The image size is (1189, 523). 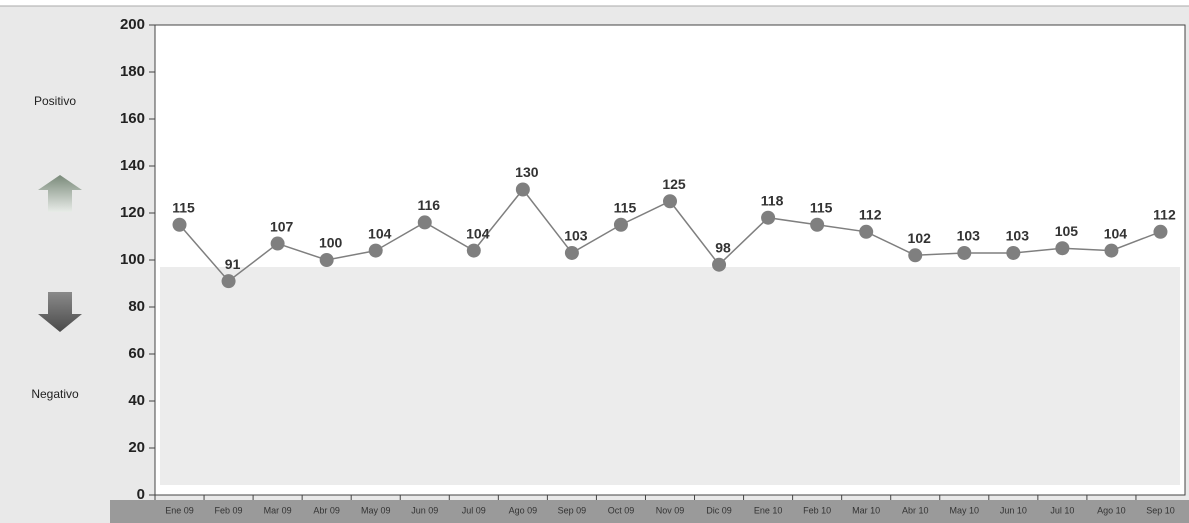 I want to click on x-strip, so click(x=649, y=511).